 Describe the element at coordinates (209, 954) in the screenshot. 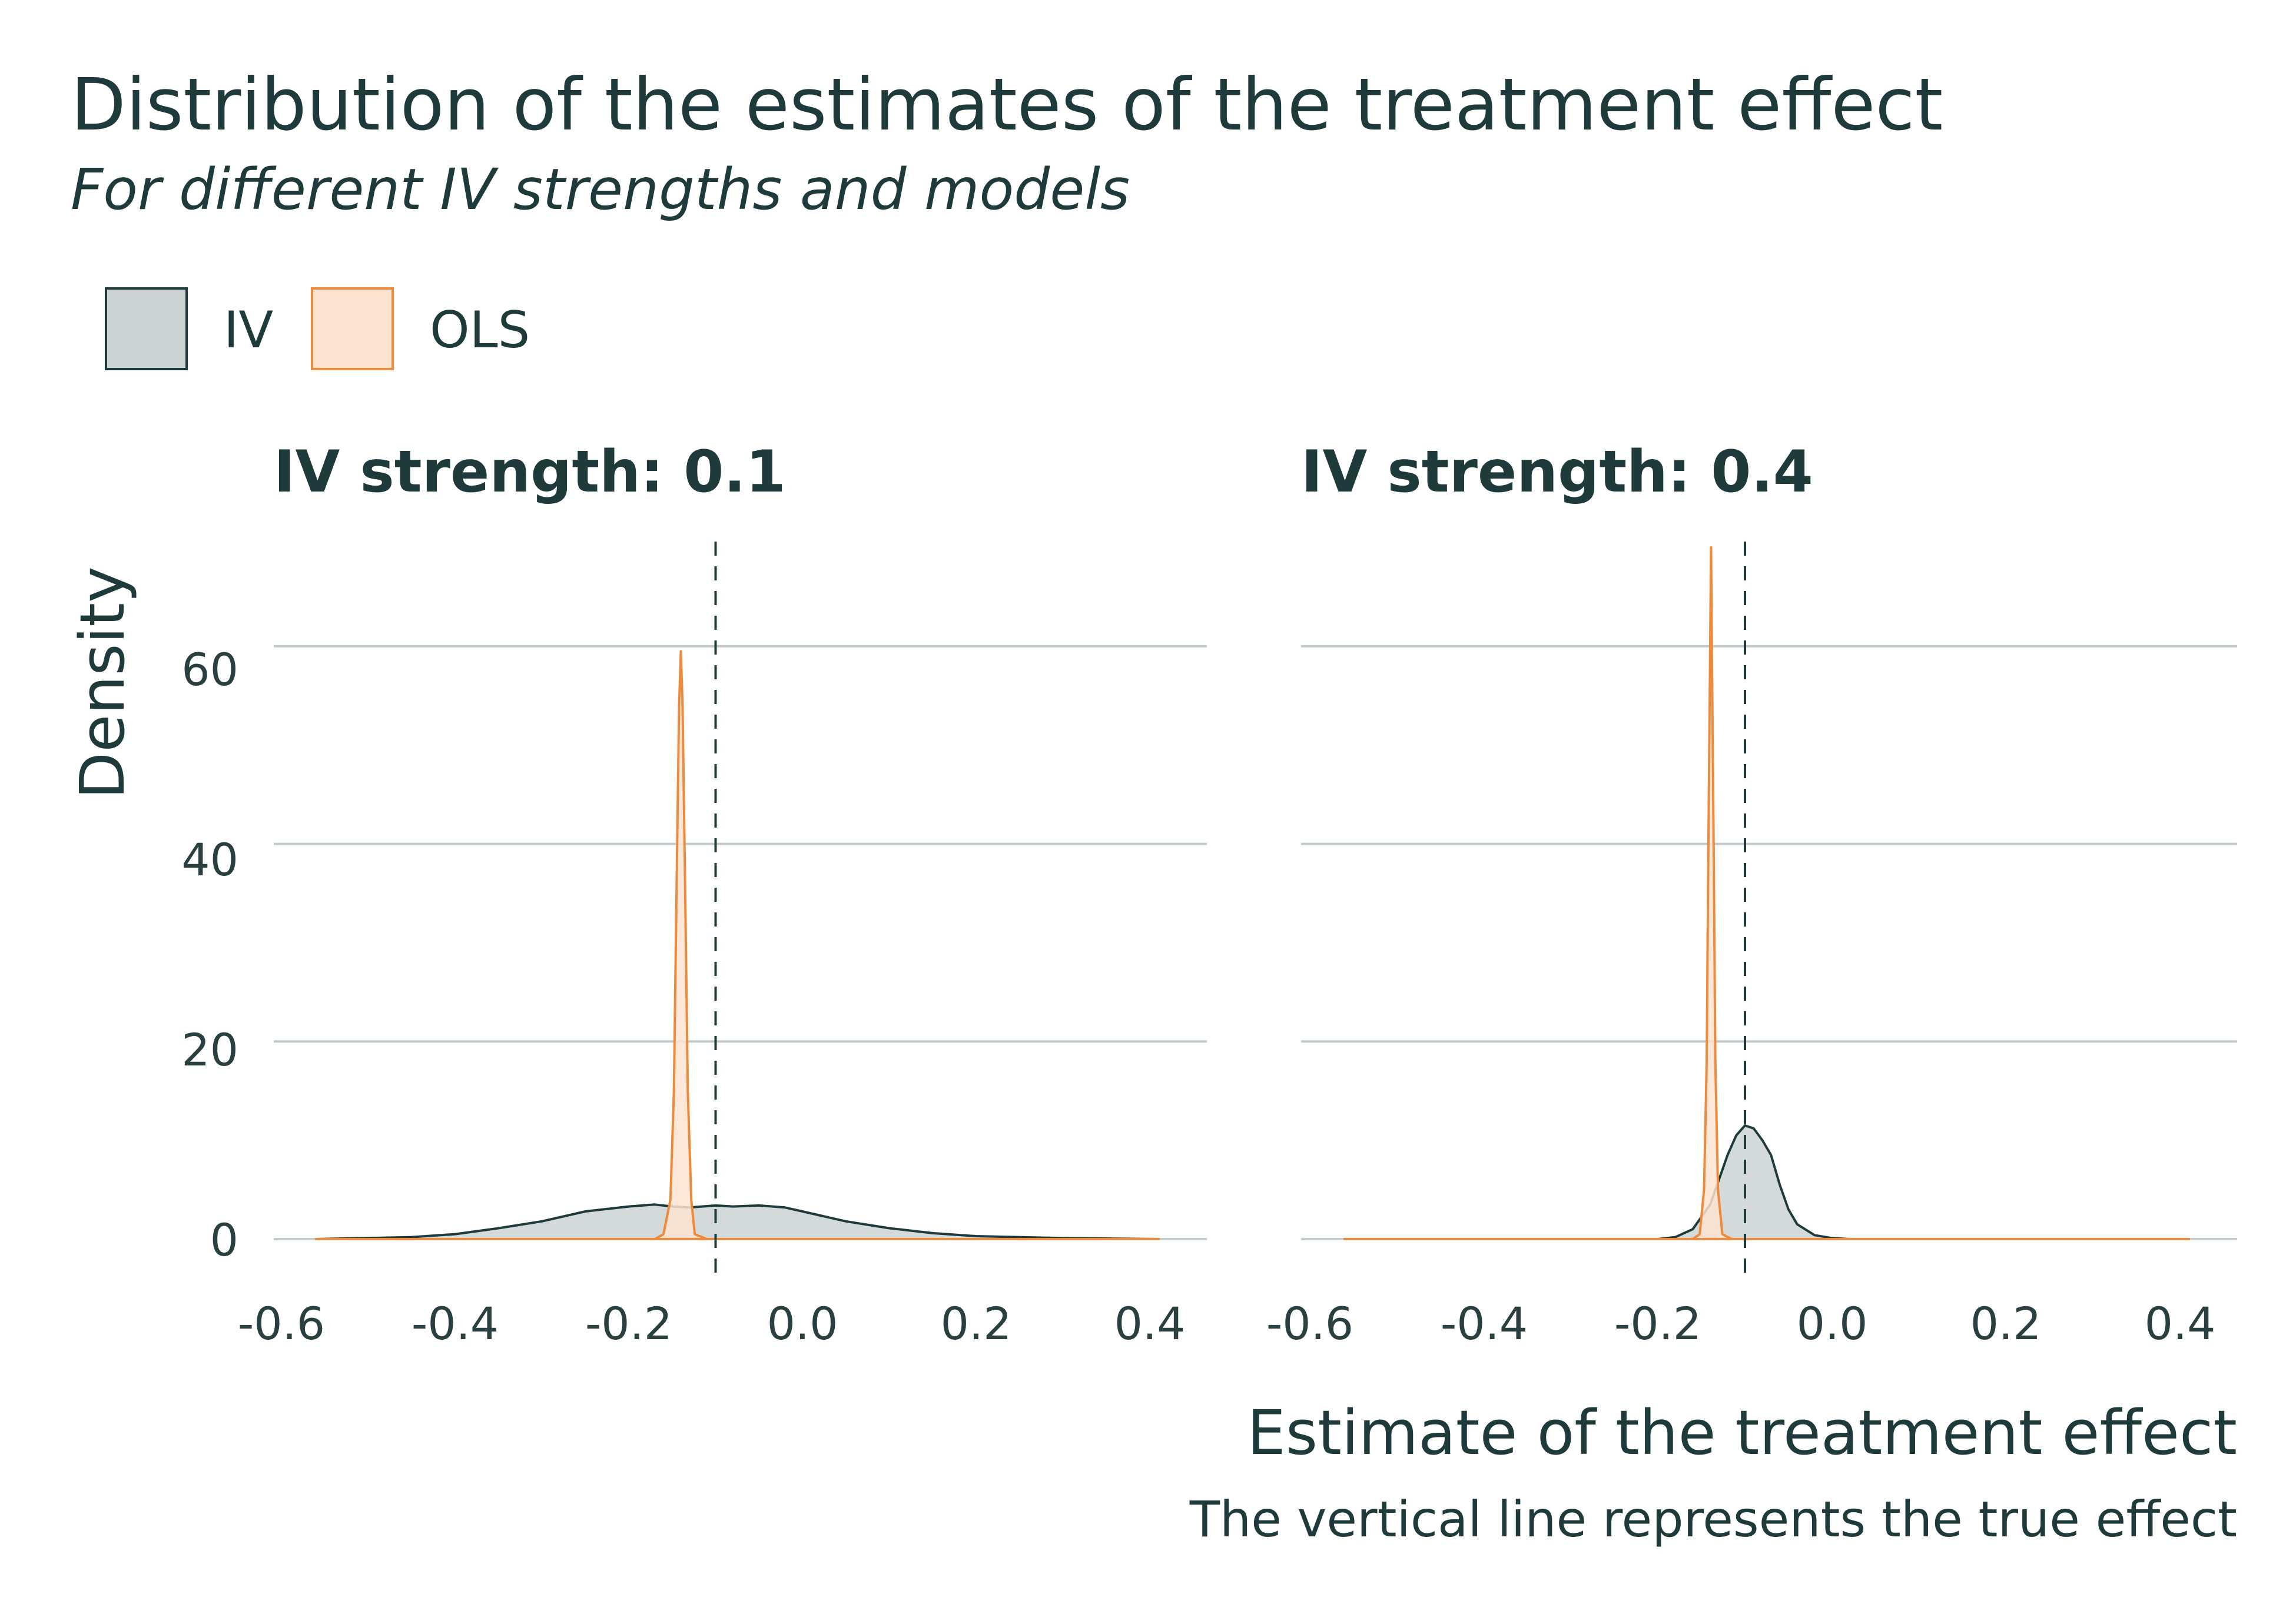

I see `y-tick-labels: 0 20 40 60` at that location.